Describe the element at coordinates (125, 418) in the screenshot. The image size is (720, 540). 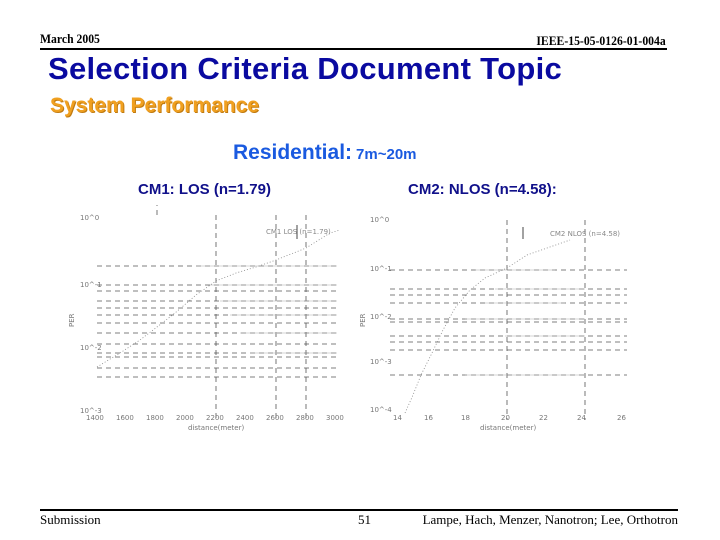
I see `chart1-xtick: 1600` at that location.